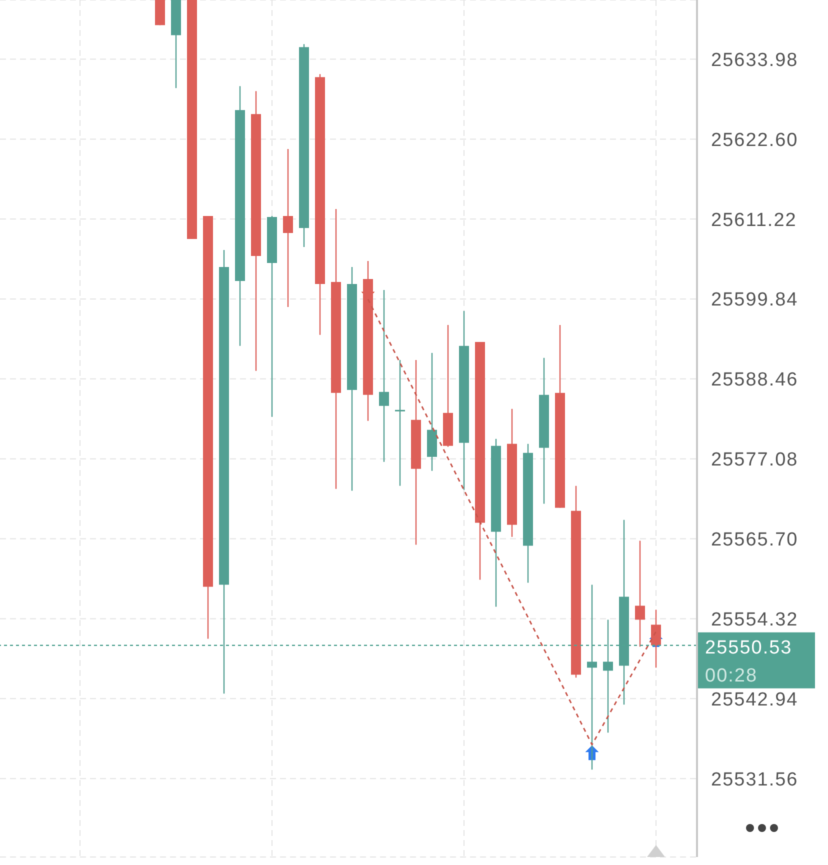  I want to click on y-tick-label: 25577.08, so click(754, 460).